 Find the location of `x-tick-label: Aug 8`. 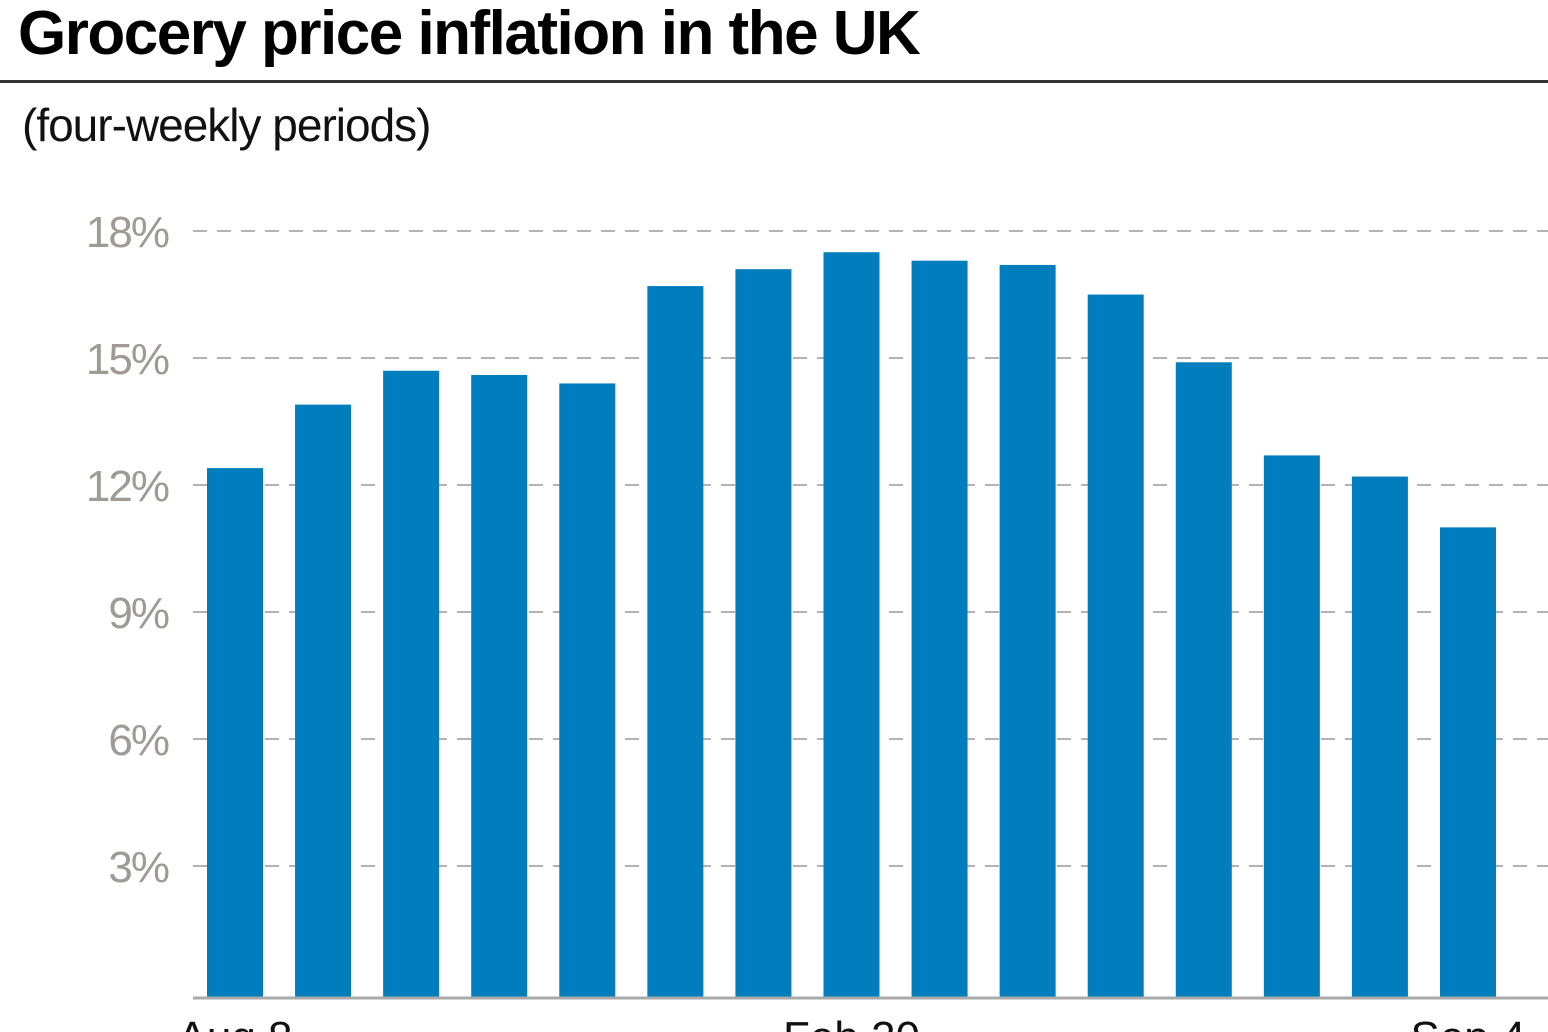

x-tick-label: Aug 8 is located at coordinates (235, 1022).